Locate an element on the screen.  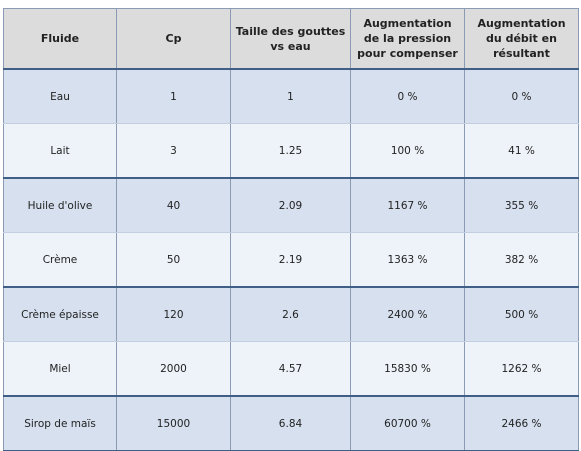
table-row: Huile d'olive 40 2.09 1167 % 355 % is located at coordinates (291, 205).